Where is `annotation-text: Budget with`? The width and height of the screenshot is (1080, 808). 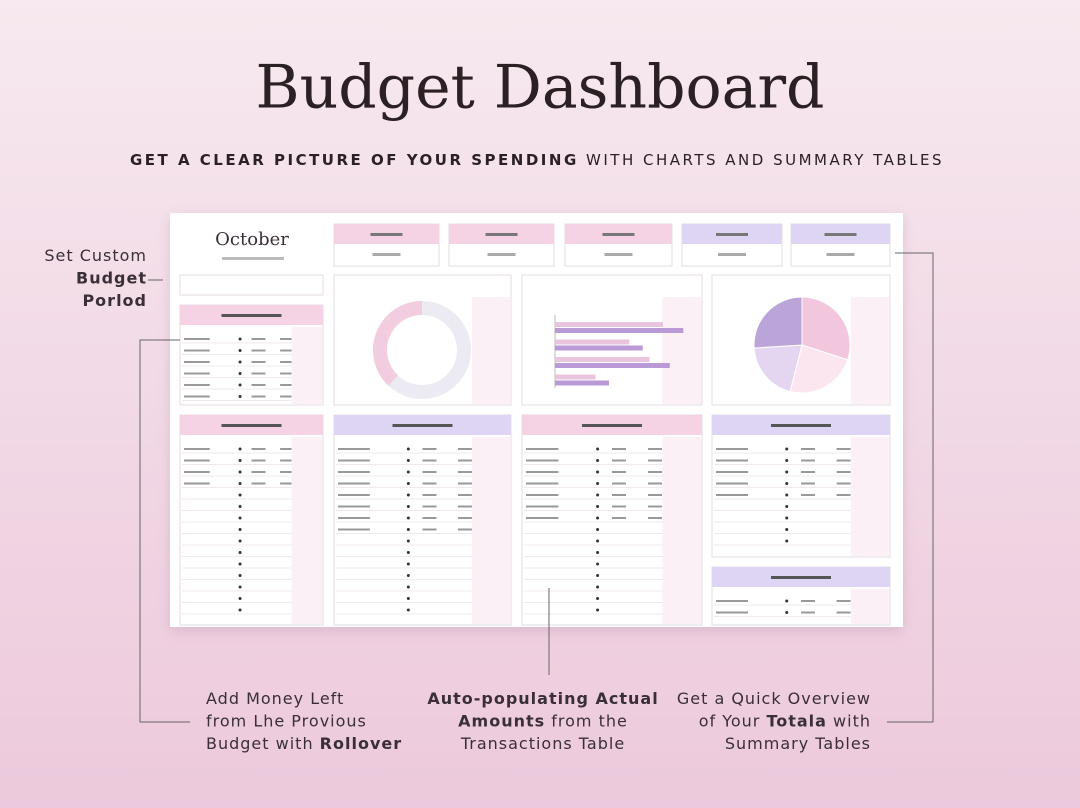 annotation-text: Budget with is located at coordinates (263, 743).